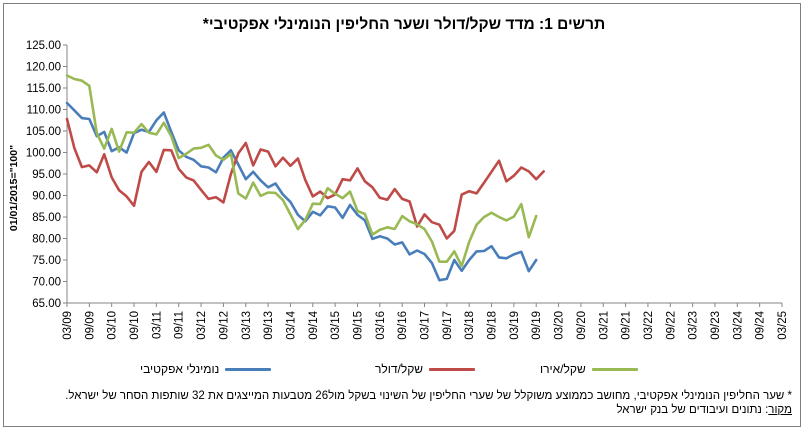  What do you see at coordinates (425, 369) in the screenshot?
I see `legend-item-usd: שקל/דולר` at bounding box center [425, 369].